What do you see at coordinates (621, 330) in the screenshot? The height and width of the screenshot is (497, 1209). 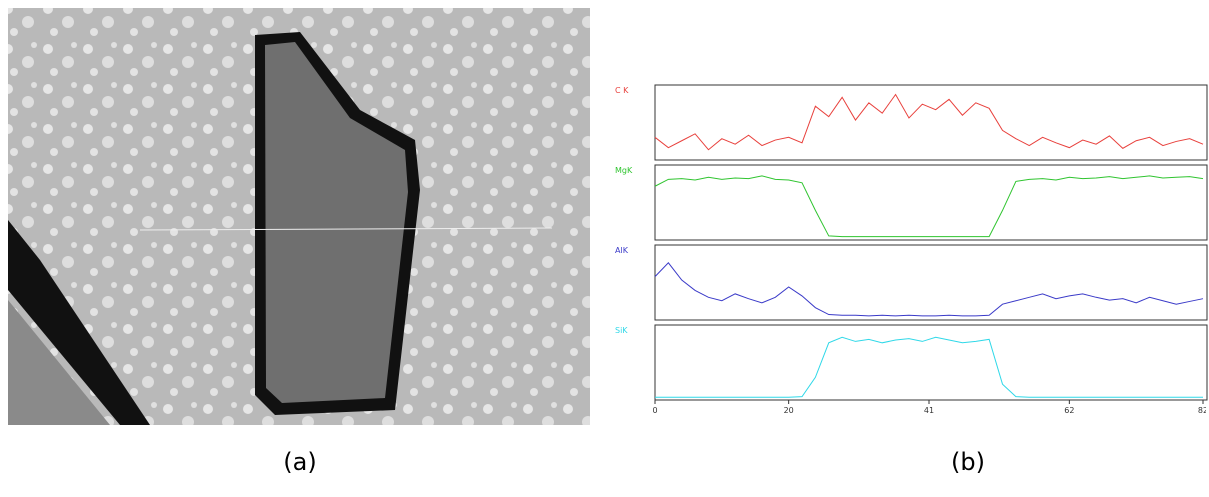 I see `series-label: SiK` at bounding box center [621, 330].